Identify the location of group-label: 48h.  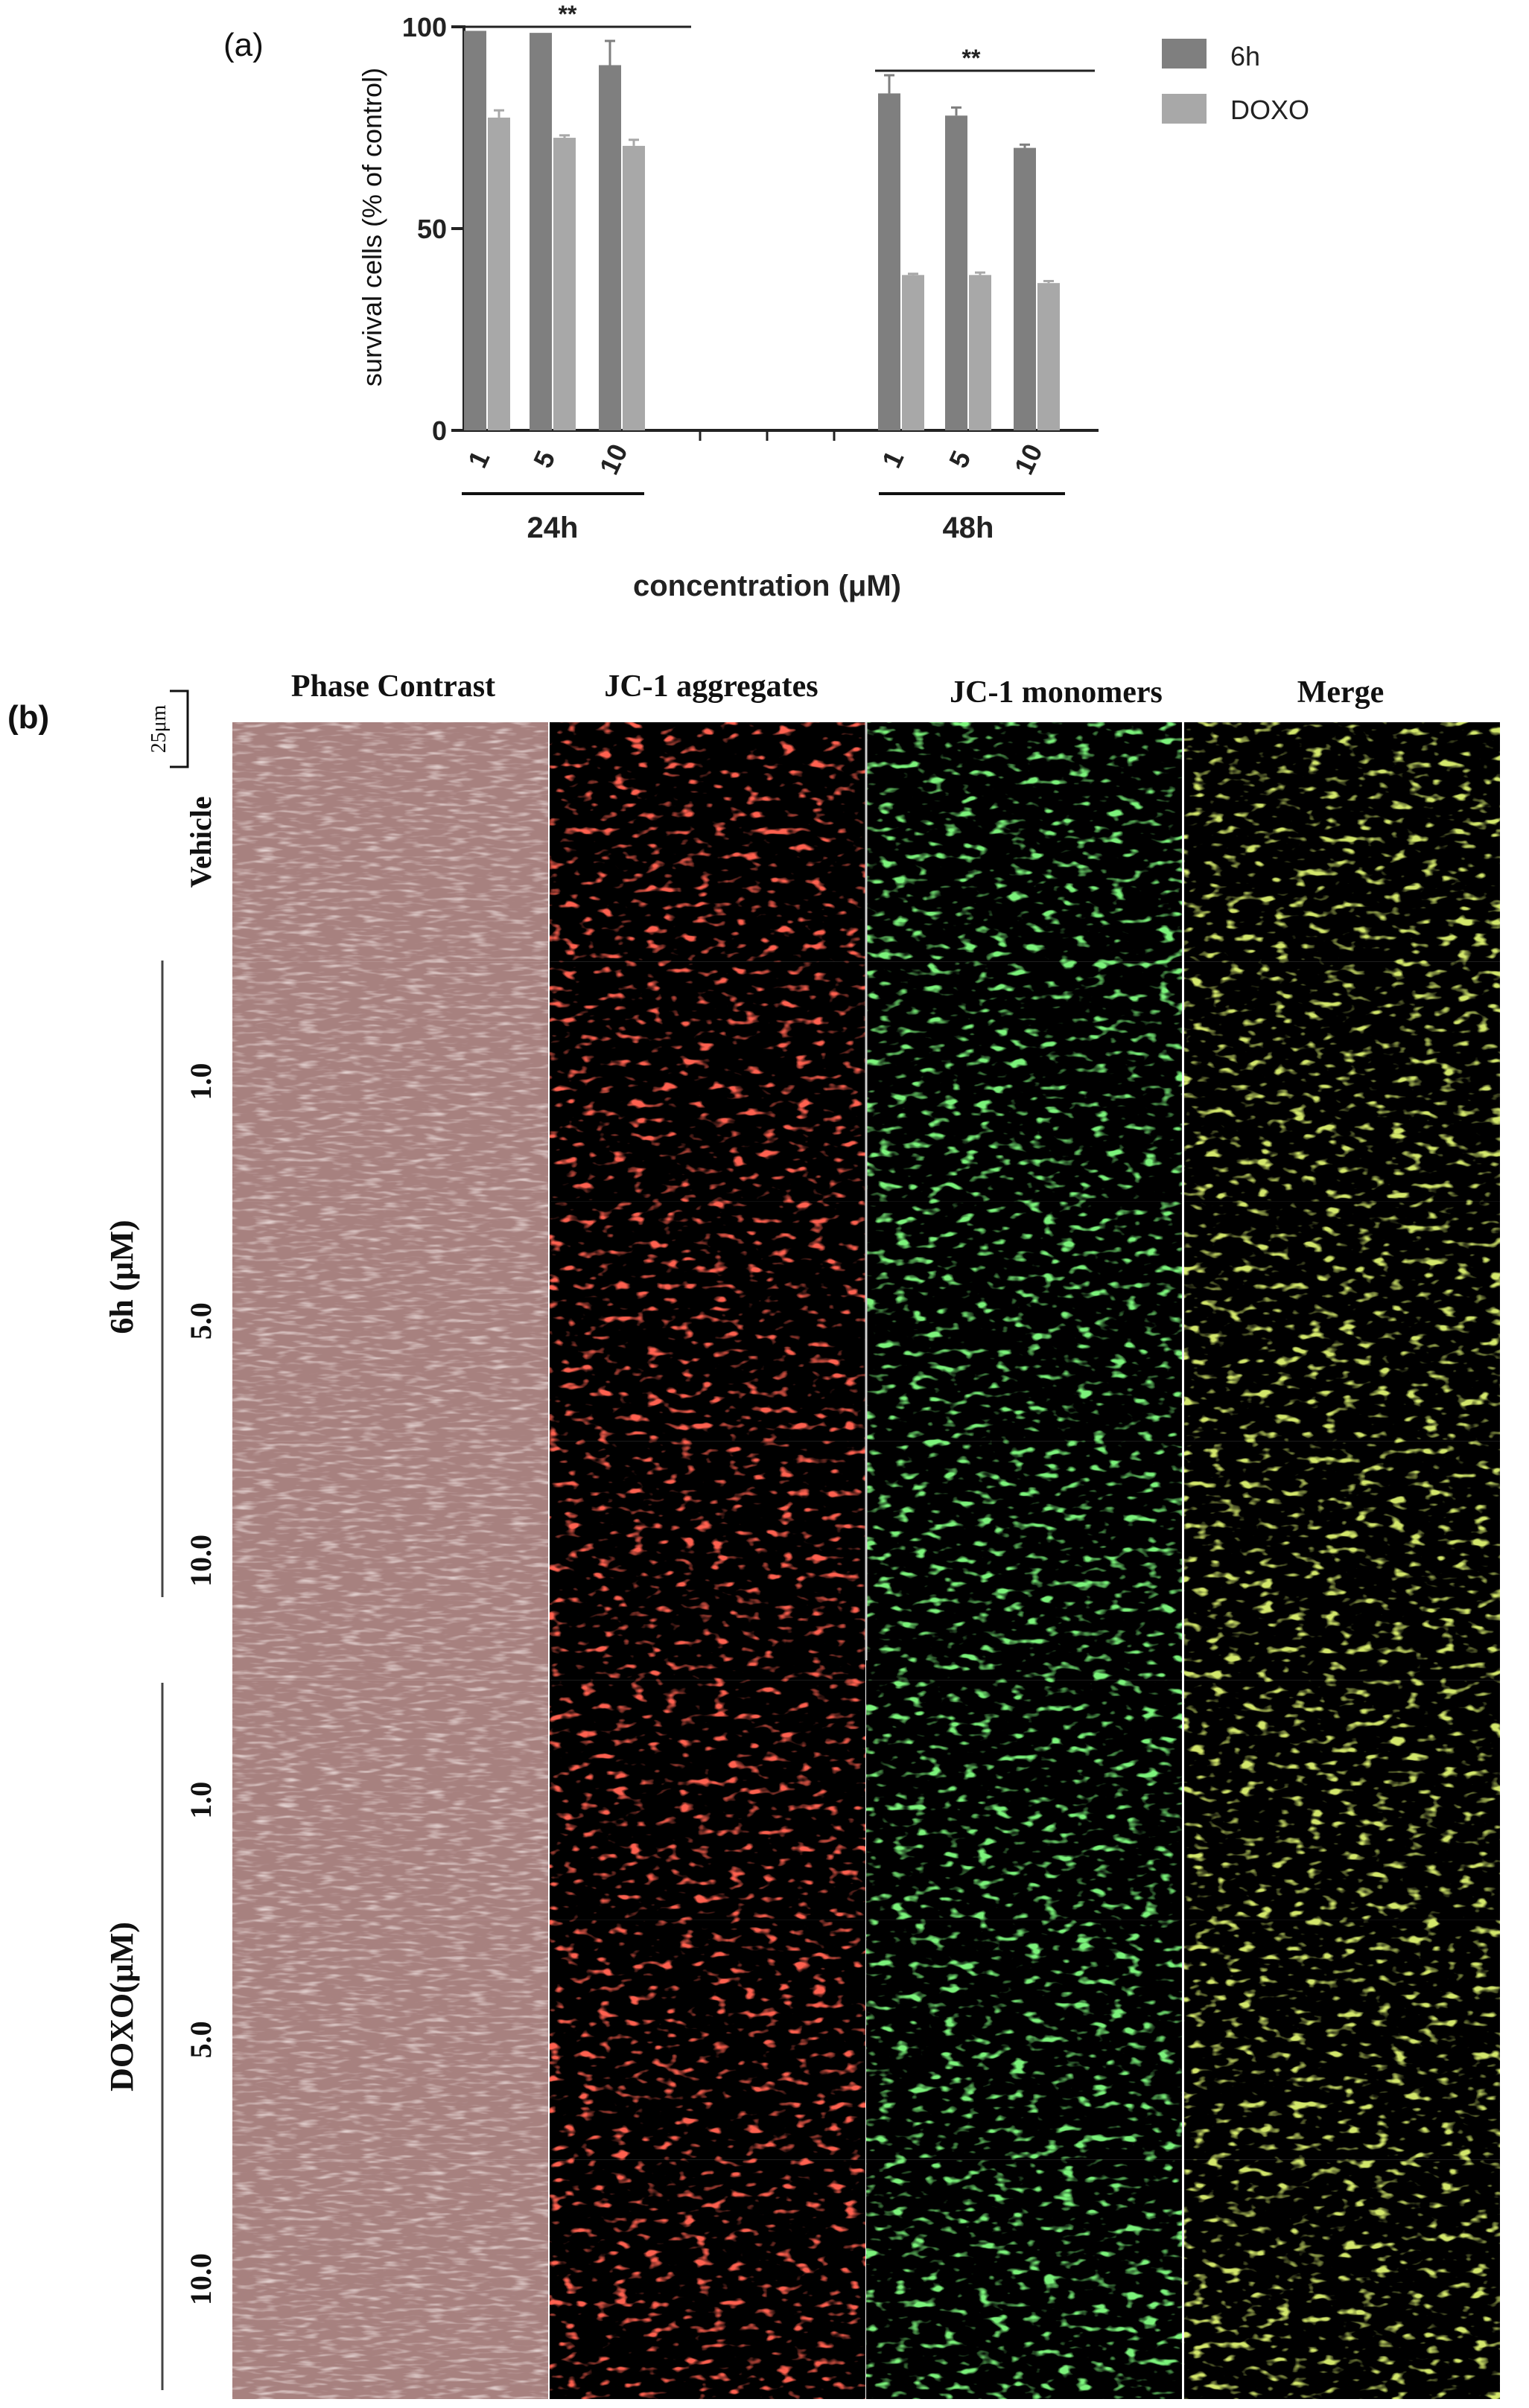
(968, 528).